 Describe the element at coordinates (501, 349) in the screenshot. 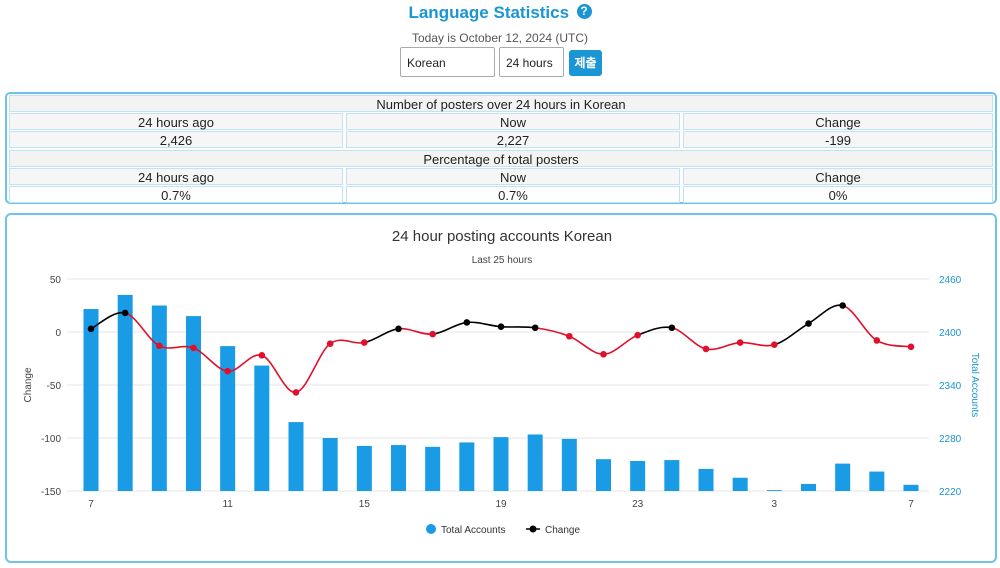

I see `change-line-segments` at that location.